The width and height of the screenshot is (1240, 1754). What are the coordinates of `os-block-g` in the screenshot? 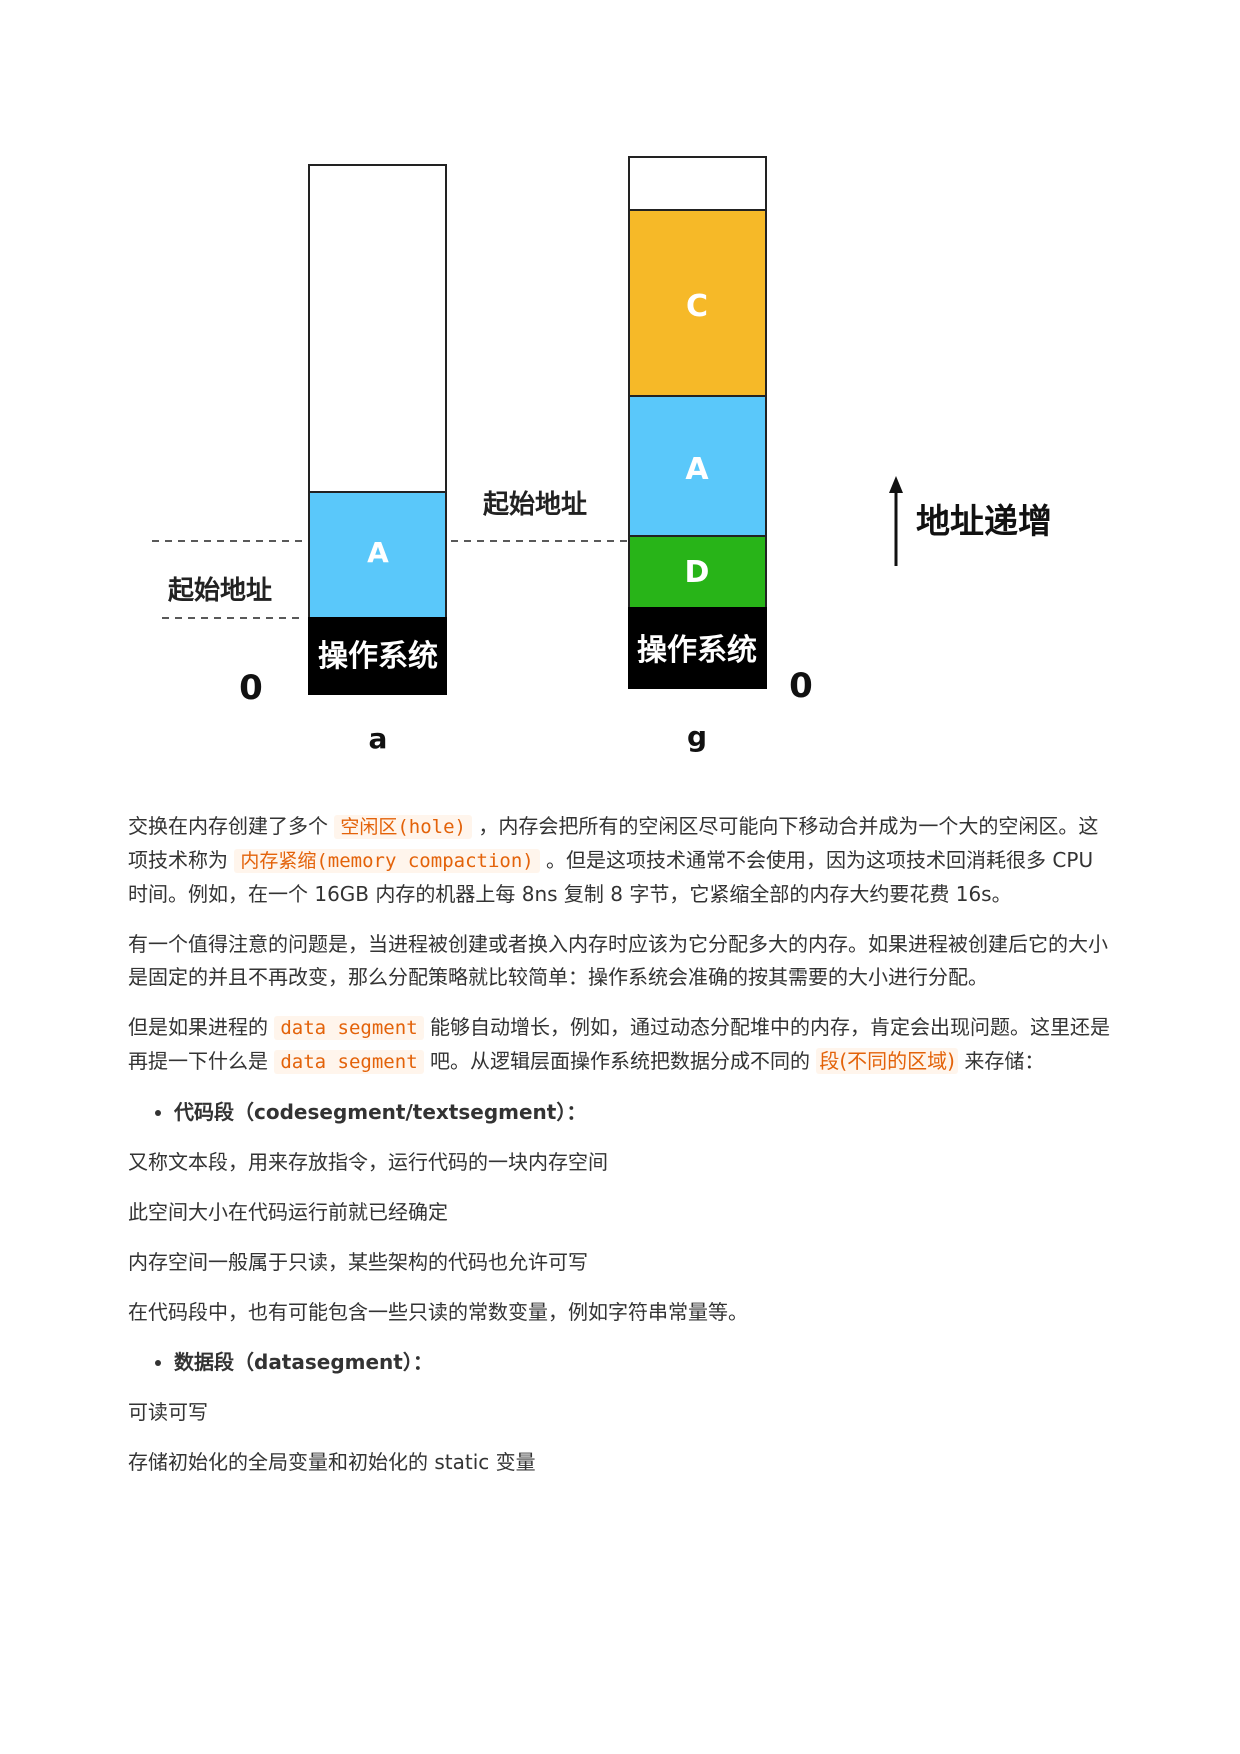 It's located at (697, 648).